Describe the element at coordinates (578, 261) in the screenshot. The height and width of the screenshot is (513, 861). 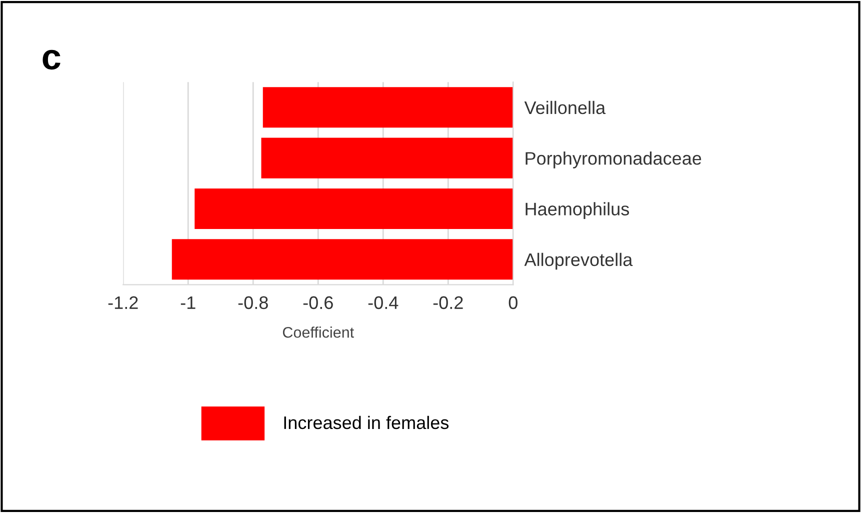
I see `y-tick-label: Alloprevotella` at that location.